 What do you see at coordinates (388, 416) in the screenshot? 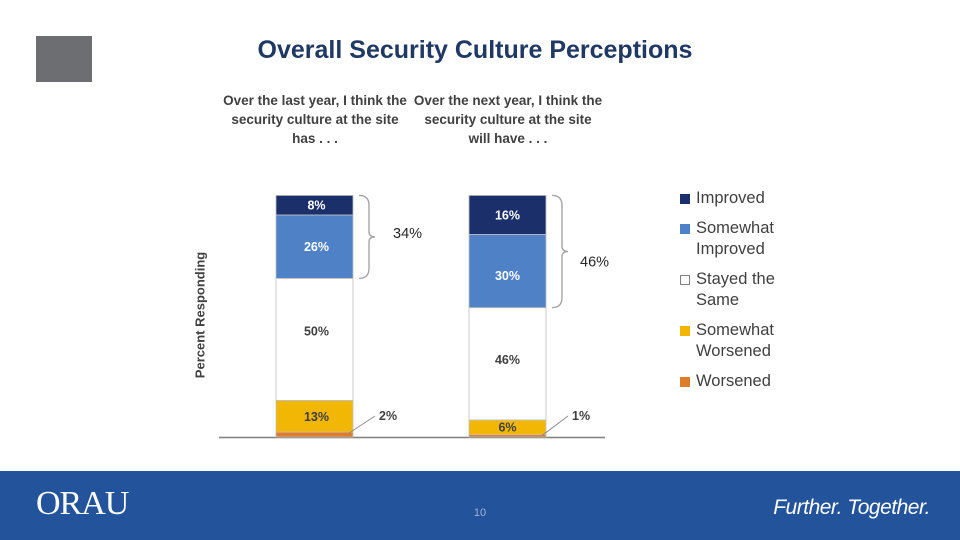
I see `data-label-worsened-0: 2%` at bounding box center [388, 416].